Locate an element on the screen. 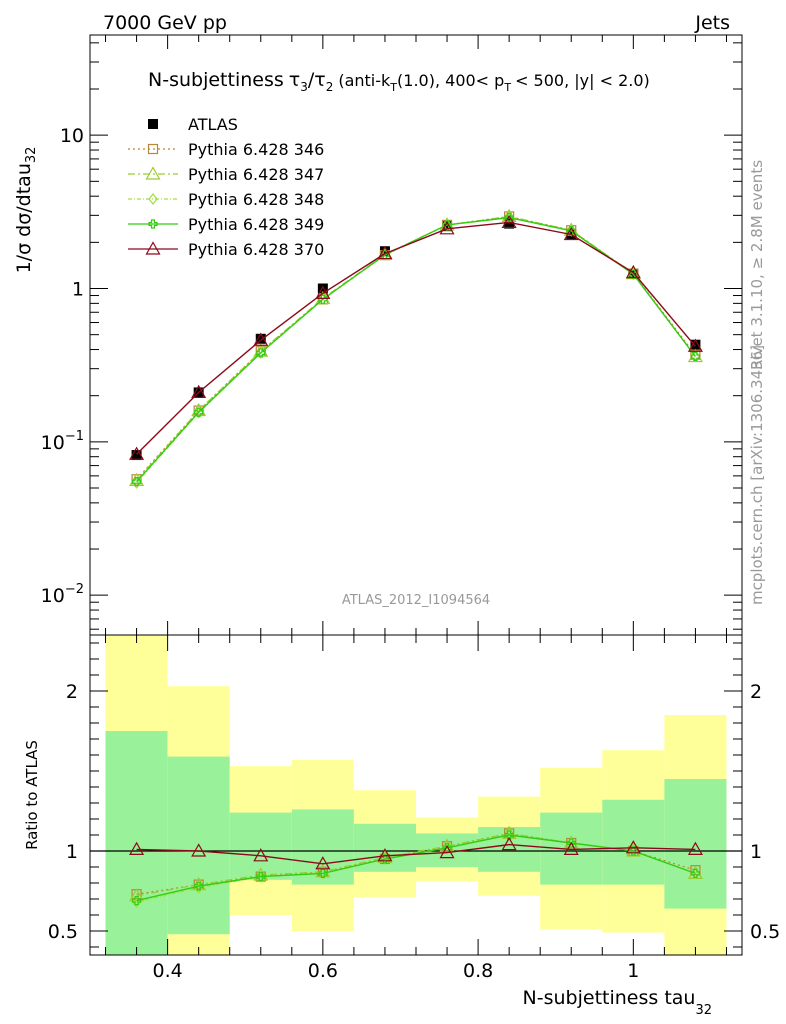 The width and height of the screenshot is (786, 1024). title-cut-1-sub: T is located at coordinates (393, 87).